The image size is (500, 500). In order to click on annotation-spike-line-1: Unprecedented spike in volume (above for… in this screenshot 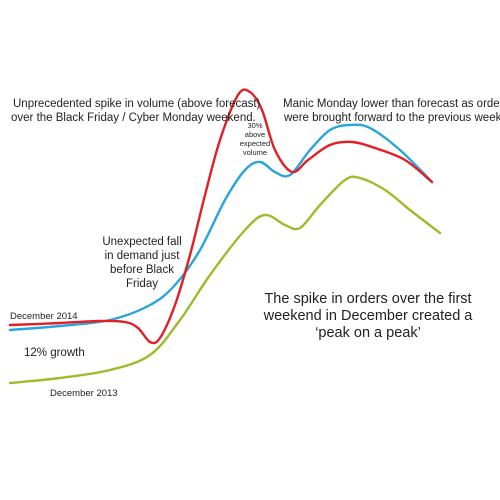, I will do `click(137, 104)`.